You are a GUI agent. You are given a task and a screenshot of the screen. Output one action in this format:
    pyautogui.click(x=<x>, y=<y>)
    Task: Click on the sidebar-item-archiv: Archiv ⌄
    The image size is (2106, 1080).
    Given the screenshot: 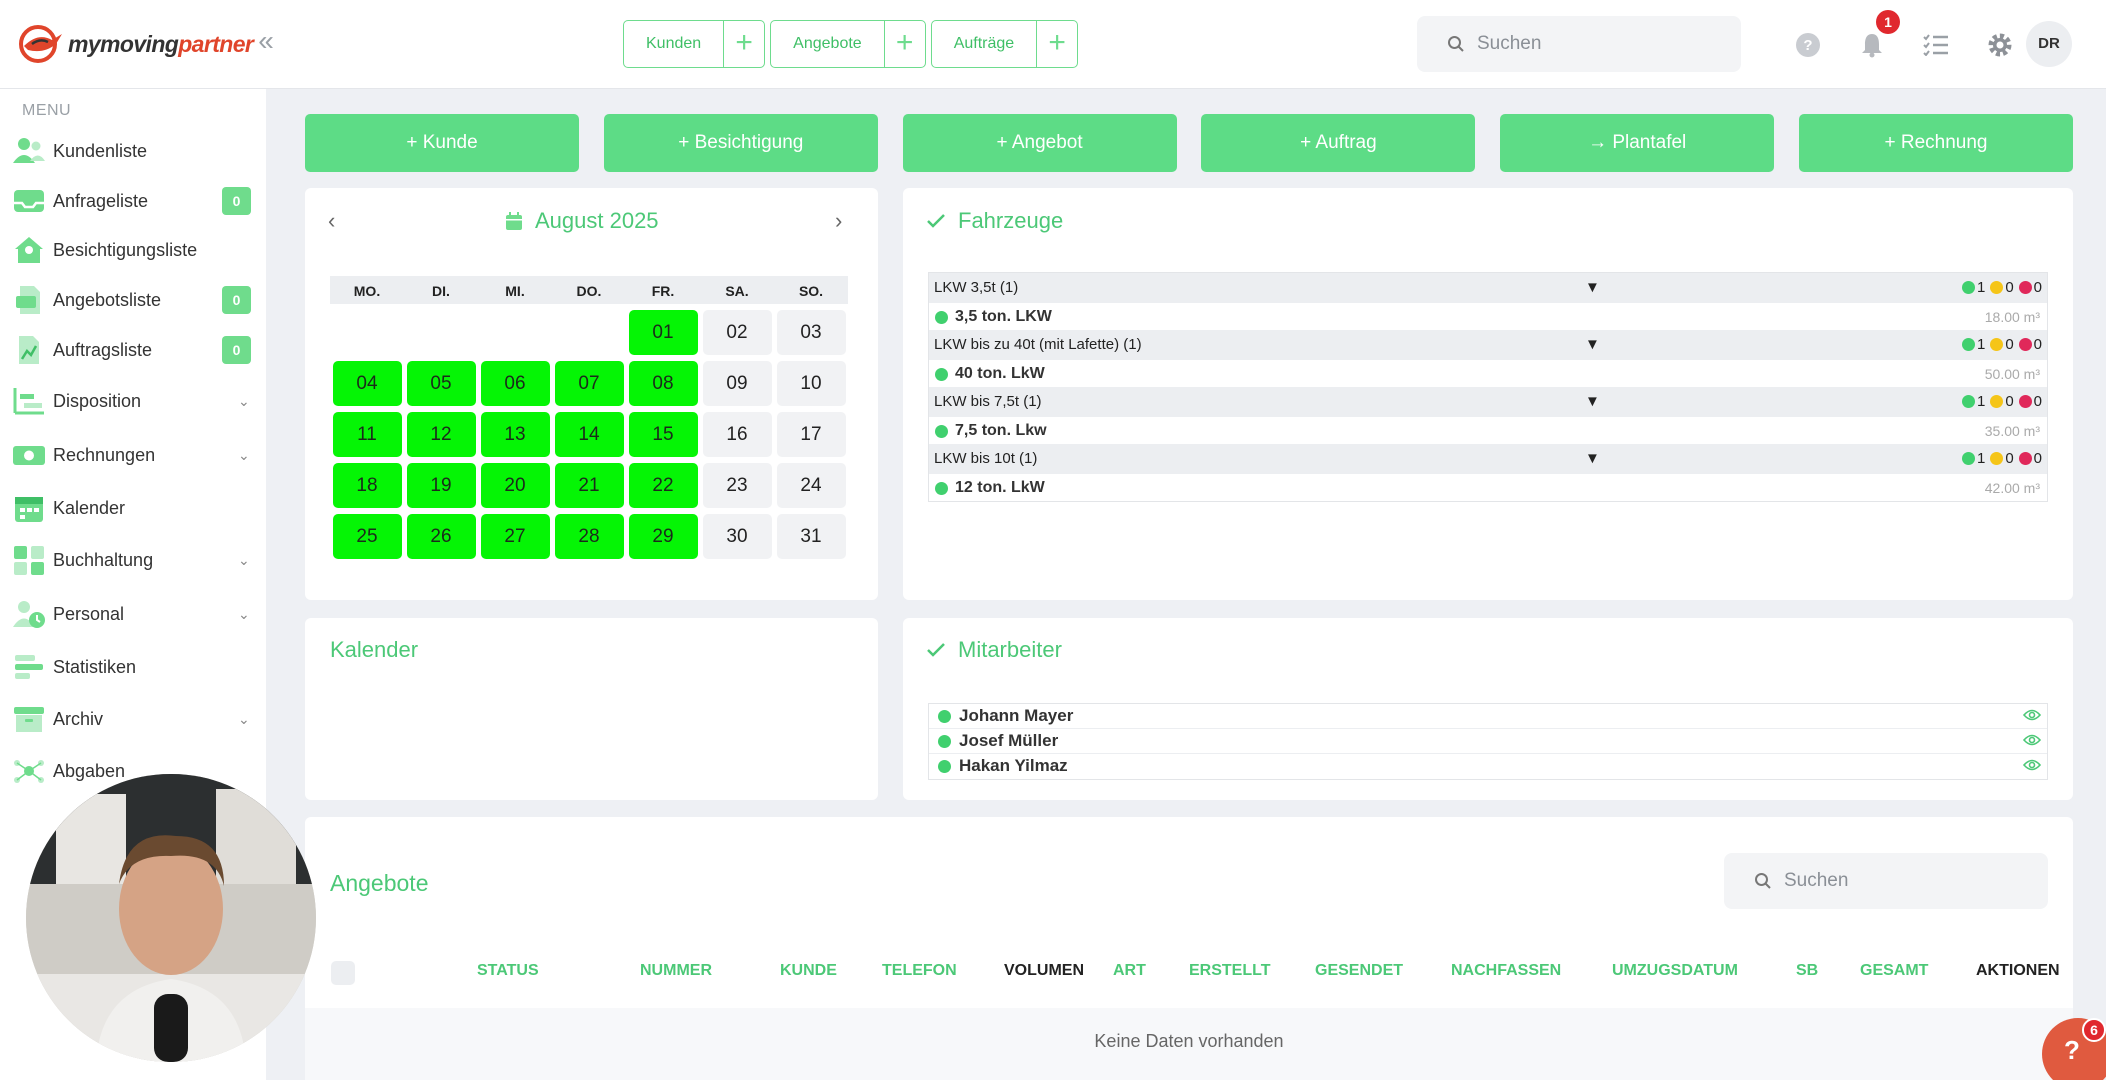 What is the action you would take?
    pyautogui.click(x=133, y=719)
    